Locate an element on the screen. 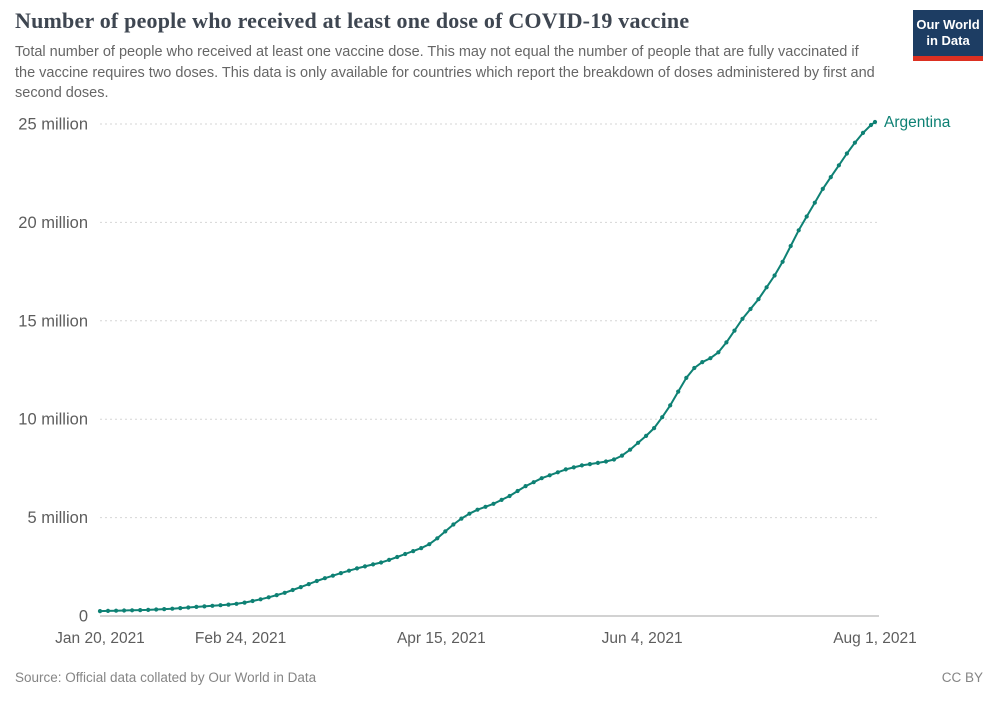  license-badge: CC BY is located at coordinates (962, 677).